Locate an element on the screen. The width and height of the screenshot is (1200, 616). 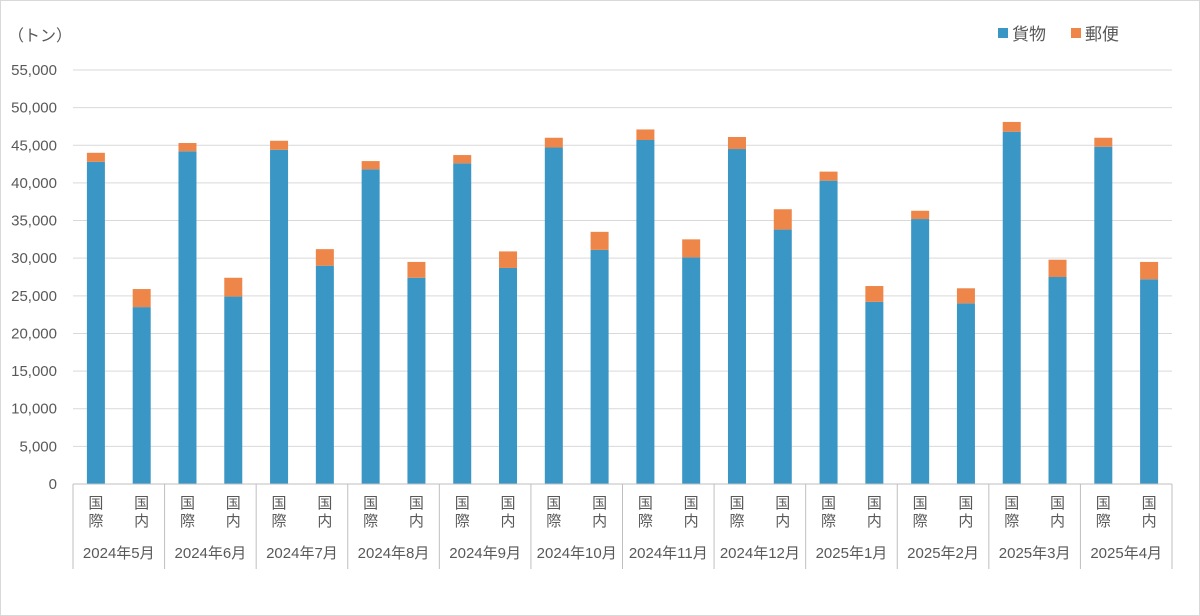
y-tick-label: 20,000 is located at coordinates (34, 333).